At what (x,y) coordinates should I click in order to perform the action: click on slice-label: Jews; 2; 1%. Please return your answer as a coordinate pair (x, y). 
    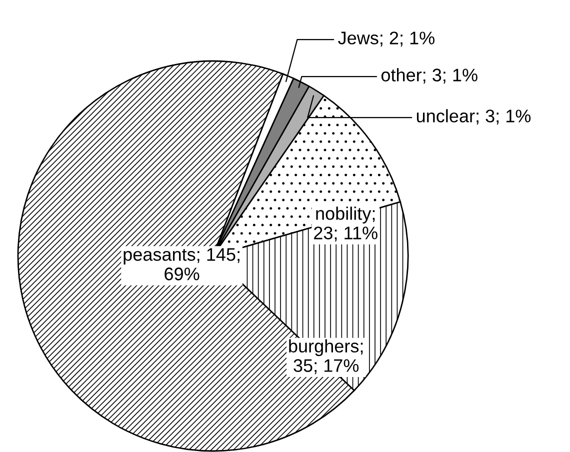
    Looking at the image, I should click on (386, 39).